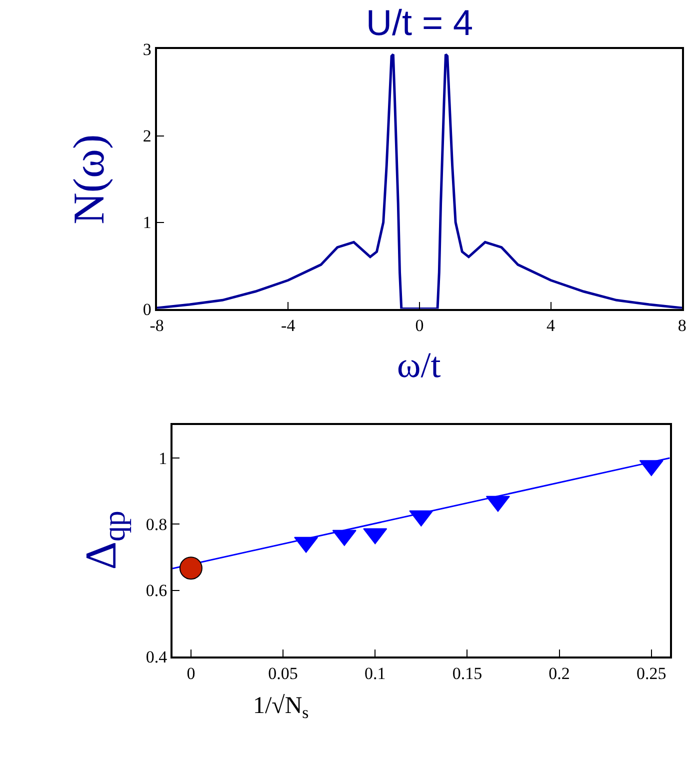 This screenshot has height=778, width=695. Describe the element at coordinates (283, 673) in the screenshot. I see `x-tick-label: 0.05` at that location.